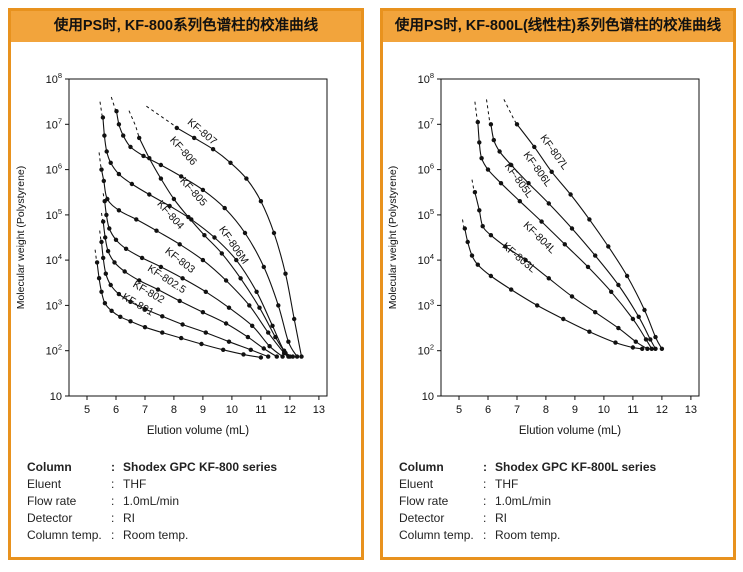 This screenshot has width=743, height=572. I want to click on panel-header-kf800l: 使用PS时, KF-800L(线性柱)系列色谱柱的校准曲线, so click(558, 26).